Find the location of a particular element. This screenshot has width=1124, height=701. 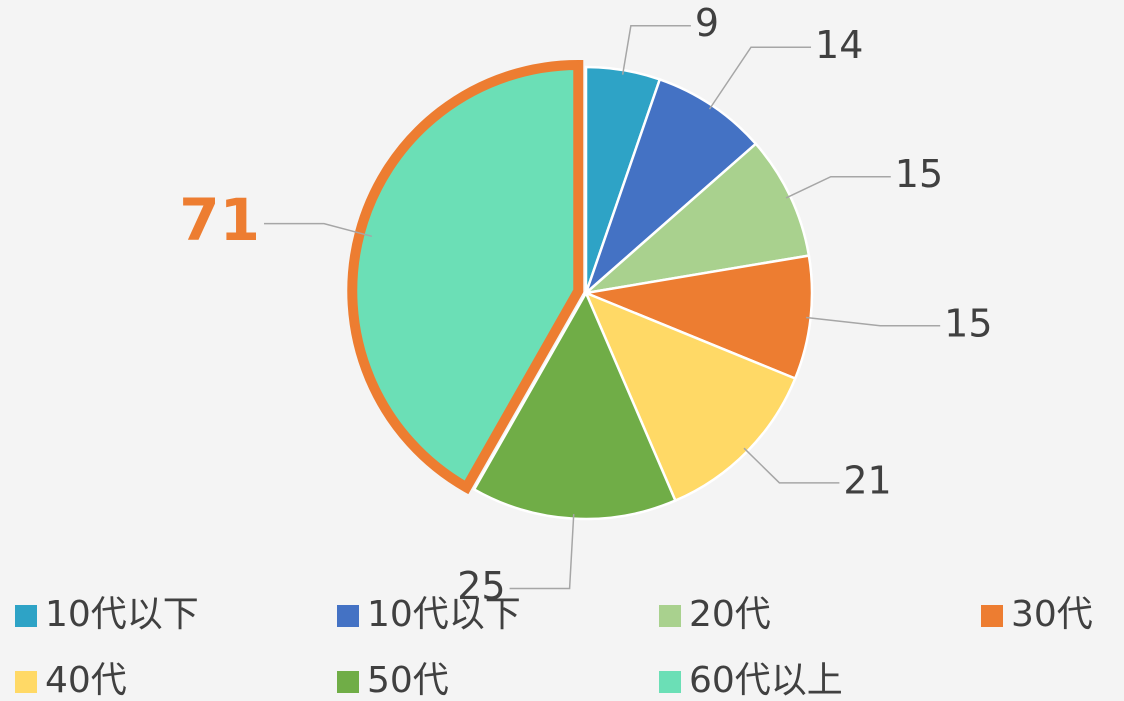

legend-label: 60代以上 is located at coordinates (766, 680).